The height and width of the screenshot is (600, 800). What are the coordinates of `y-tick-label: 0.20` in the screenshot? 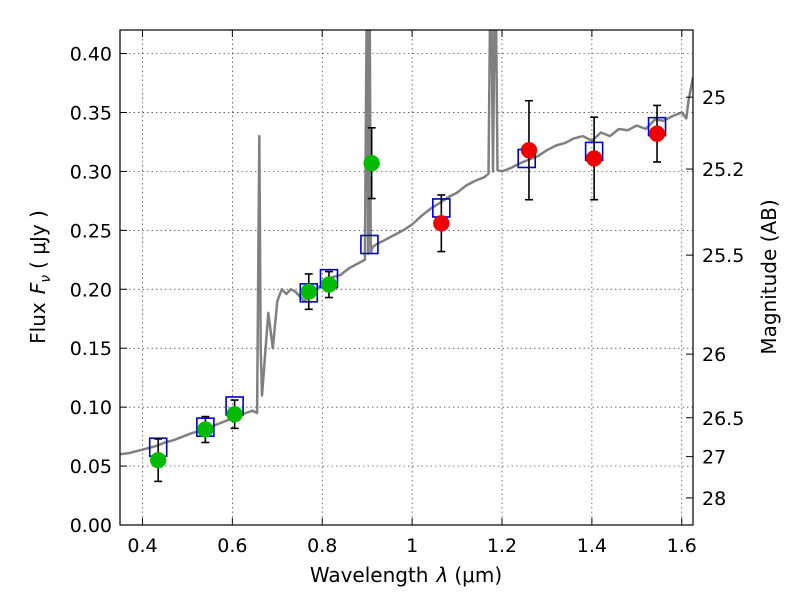 It's located at (91, 290).